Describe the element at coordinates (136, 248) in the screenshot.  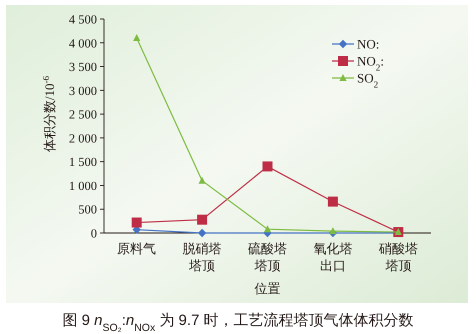
I see `x-tick-label: 原料气` at that location.